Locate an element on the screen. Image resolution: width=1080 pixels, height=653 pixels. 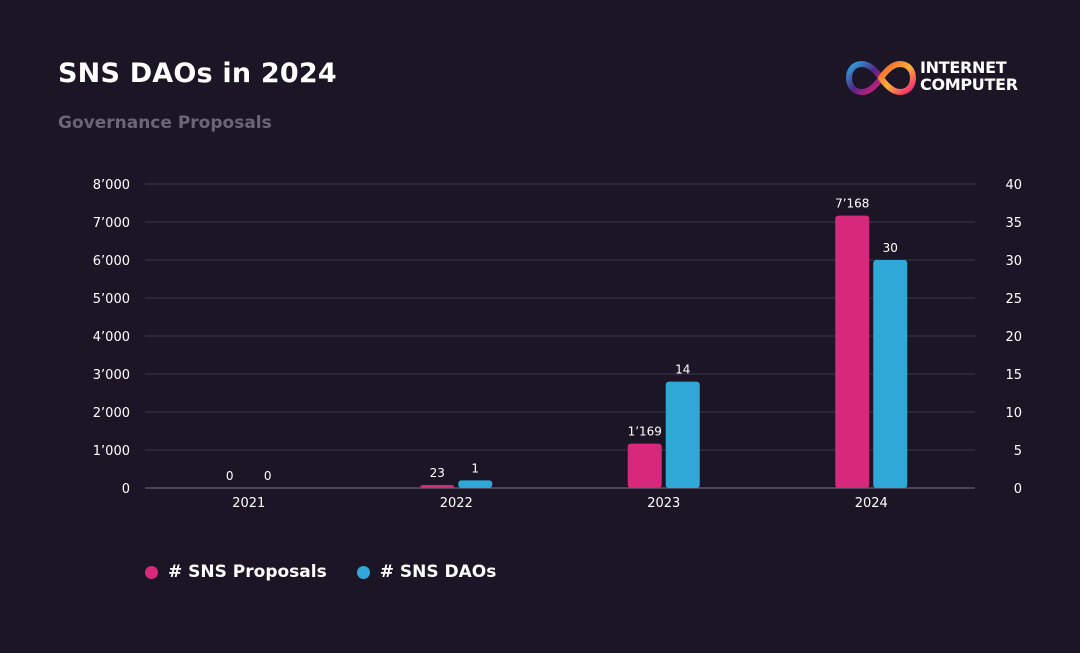
data-label-proposals: 0 is located at coordinates (230, 476).